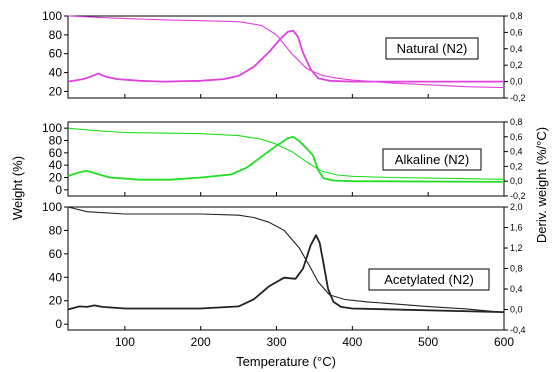  What do you see at coordinates (516, 207) in the screenshot?
I see `right-tick-label: 2,0` at bounding box center [516, 207].